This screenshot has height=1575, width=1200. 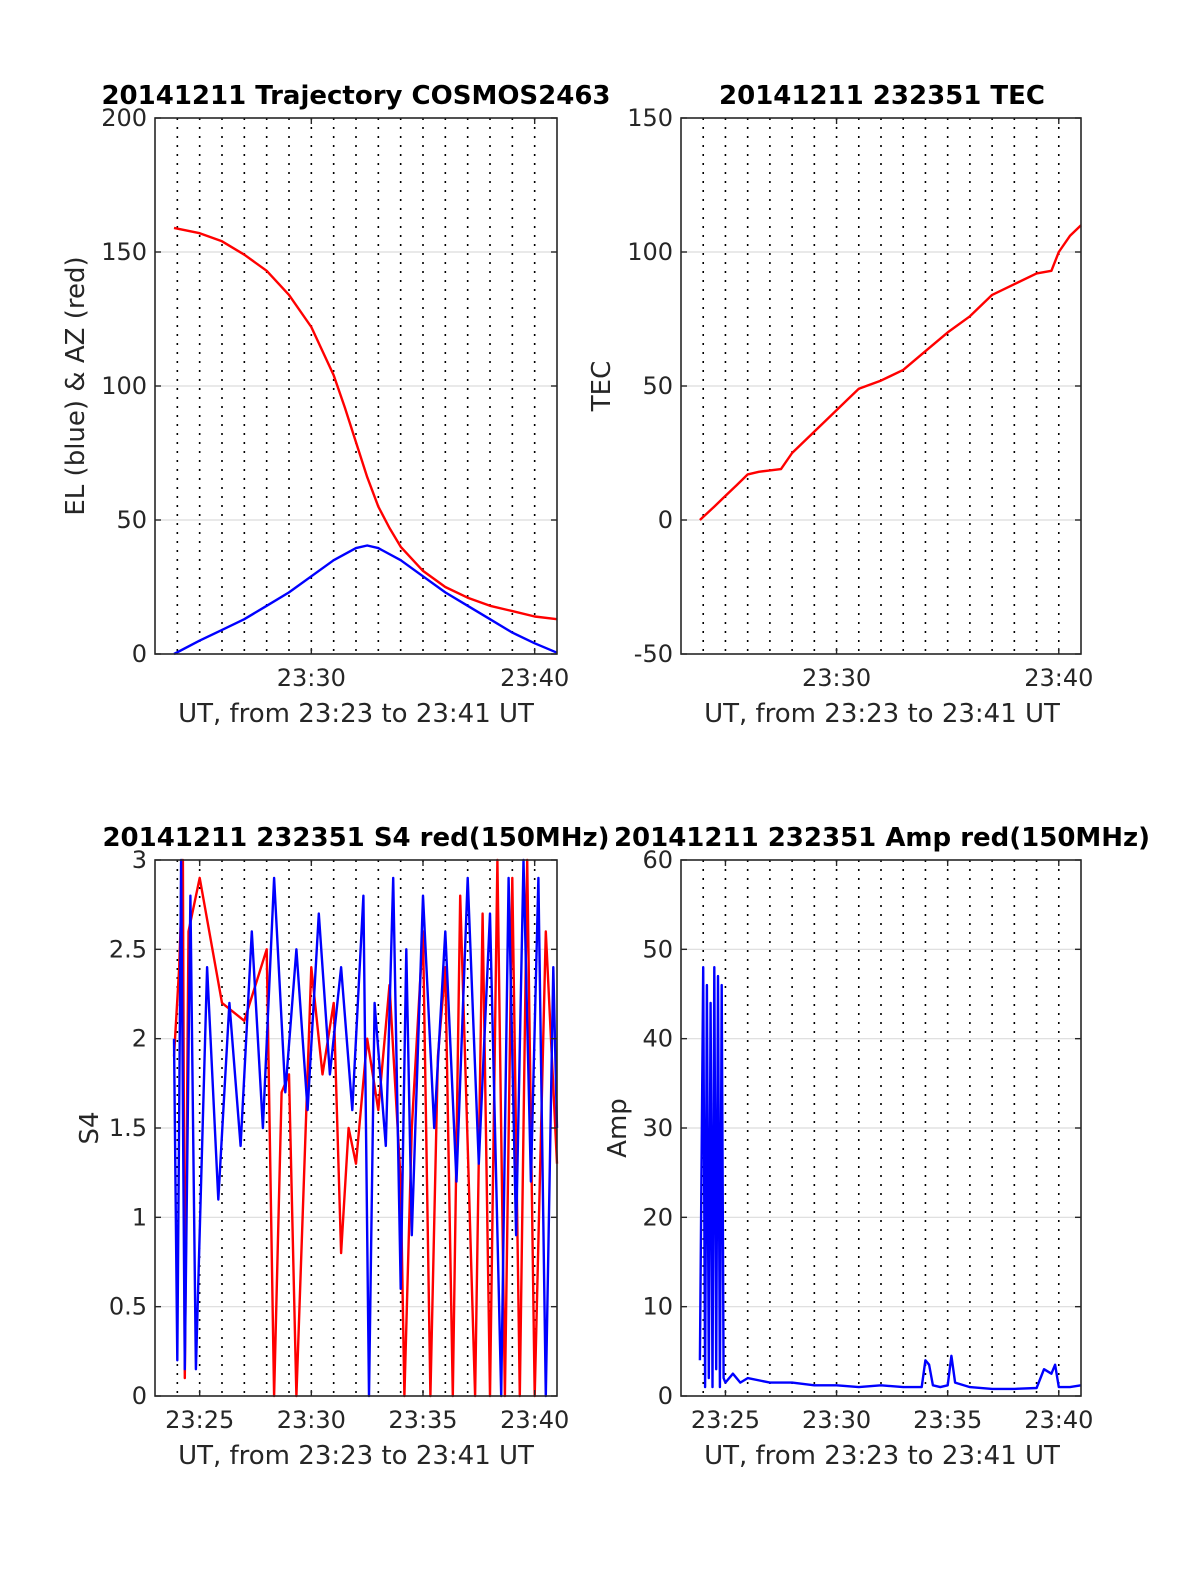 I want to click on y-axis-label: S4, so click(x=90, y=1127).